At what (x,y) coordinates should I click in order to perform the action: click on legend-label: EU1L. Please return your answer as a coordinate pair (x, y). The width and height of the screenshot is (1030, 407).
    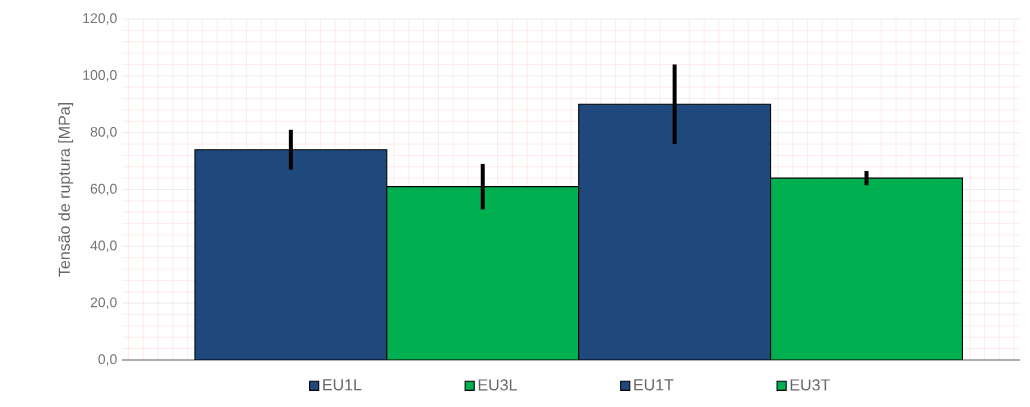
    Looking at the image, I should click on (342, 385).